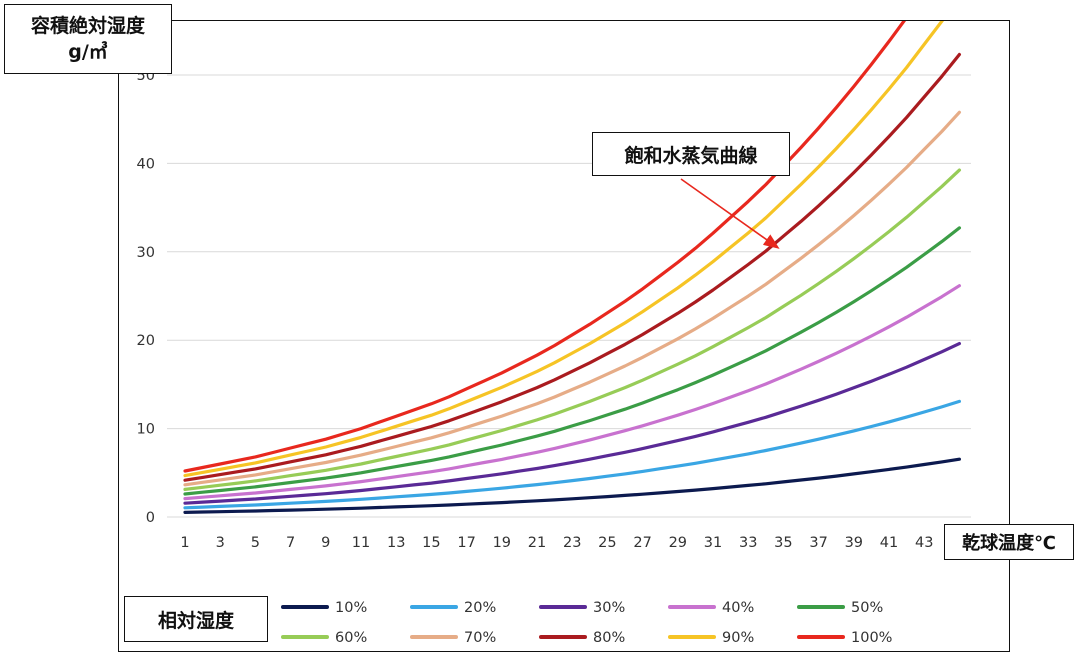 Image resolution: width=1080 pixels, height=659 pixels. Describe the element at coordinates (502, 543) in the screenshot. I see `x-tick-19: 19` at that location.